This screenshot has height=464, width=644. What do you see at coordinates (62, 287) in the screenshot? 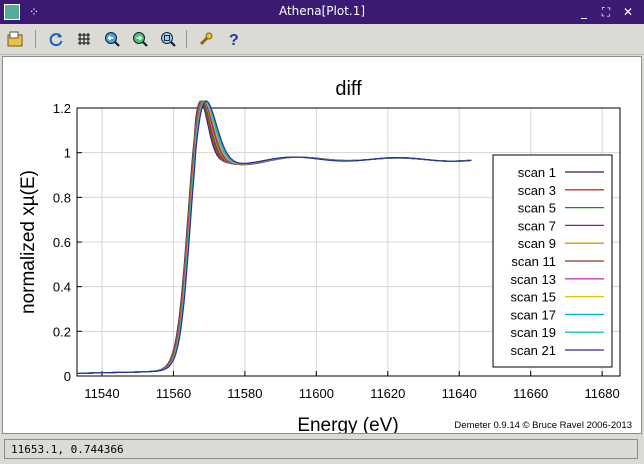
I see `y-tick-label: 0.4` at bounding box center [62, 287].